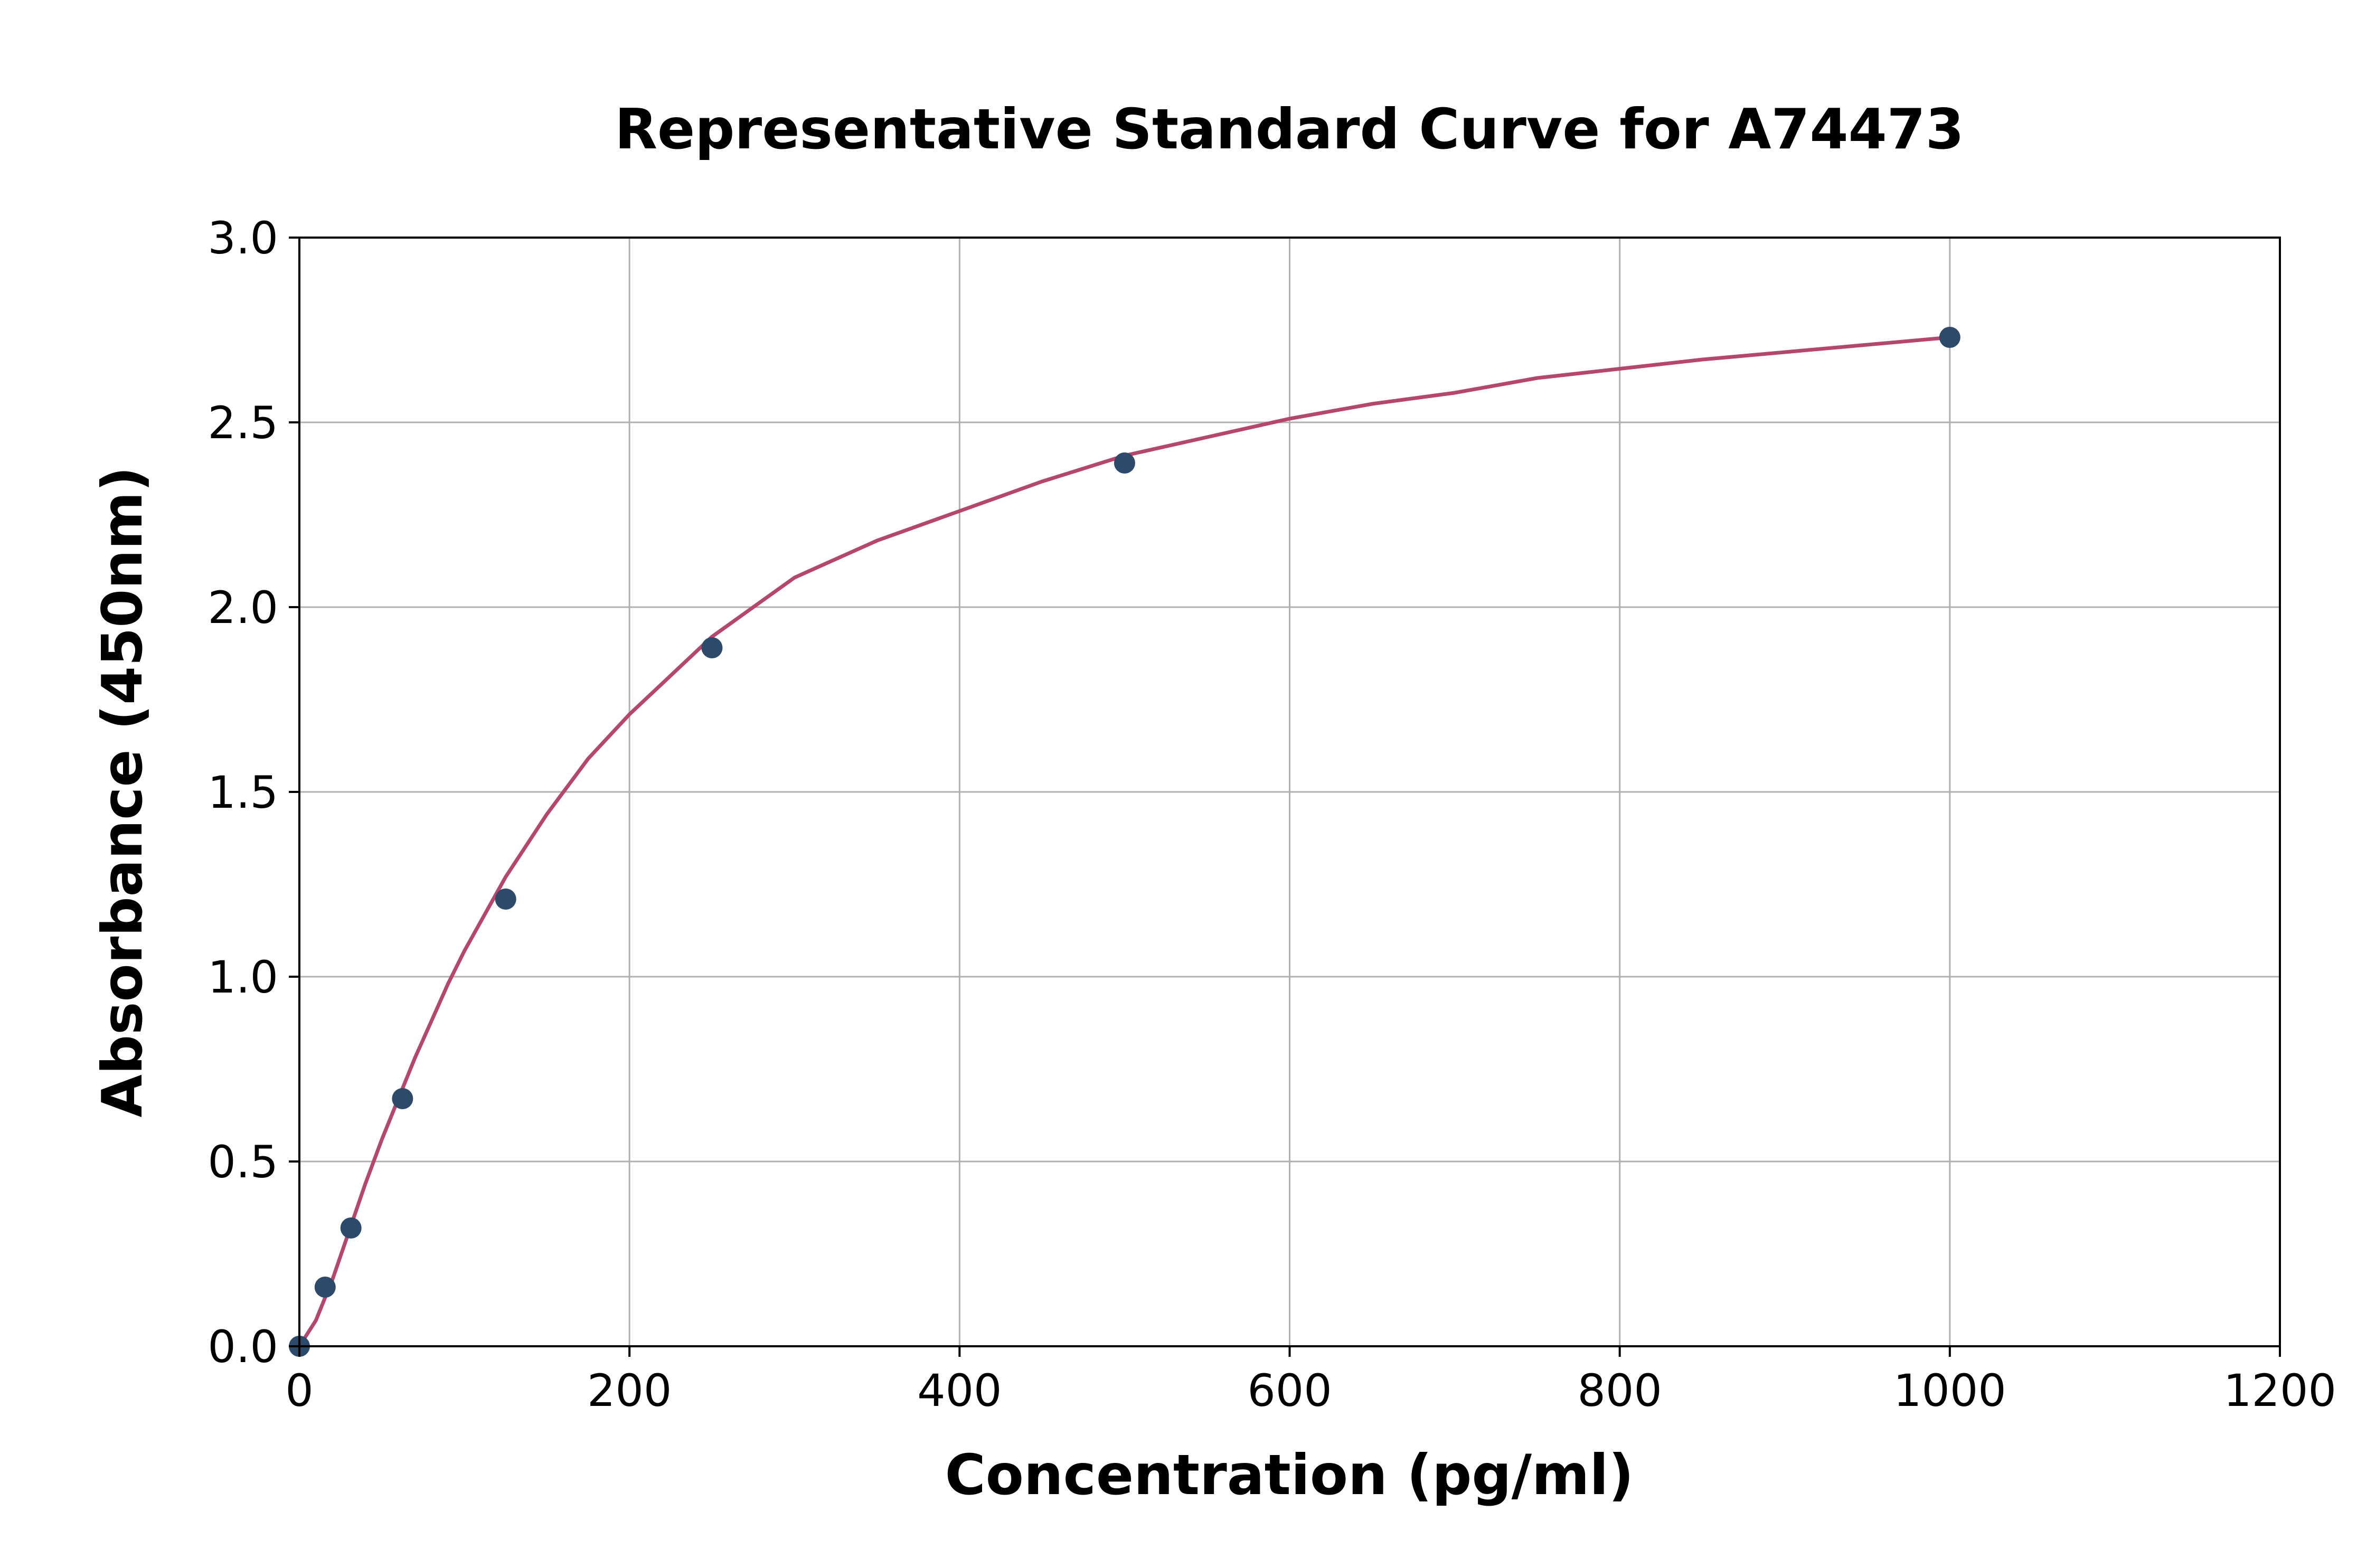 The width and height of the screenshot is (2376, 1568). I want to click on x-axis-title: Concentration (pg/ml), so click(1289, 1475).